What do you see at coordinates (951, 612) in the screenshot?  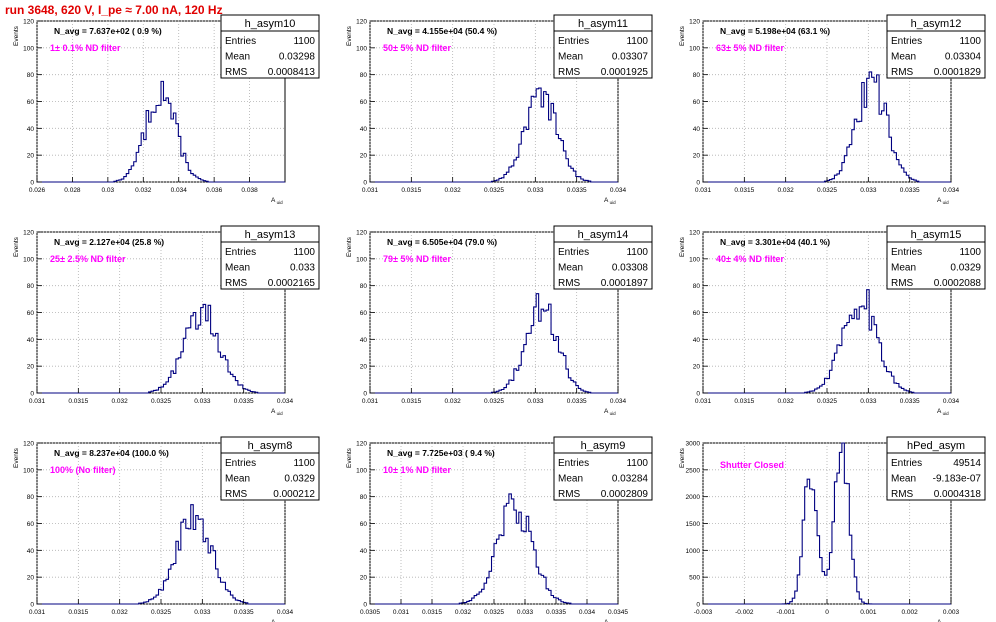 I see `x-tick-label: 0.003` at bounding box center [951, 612].